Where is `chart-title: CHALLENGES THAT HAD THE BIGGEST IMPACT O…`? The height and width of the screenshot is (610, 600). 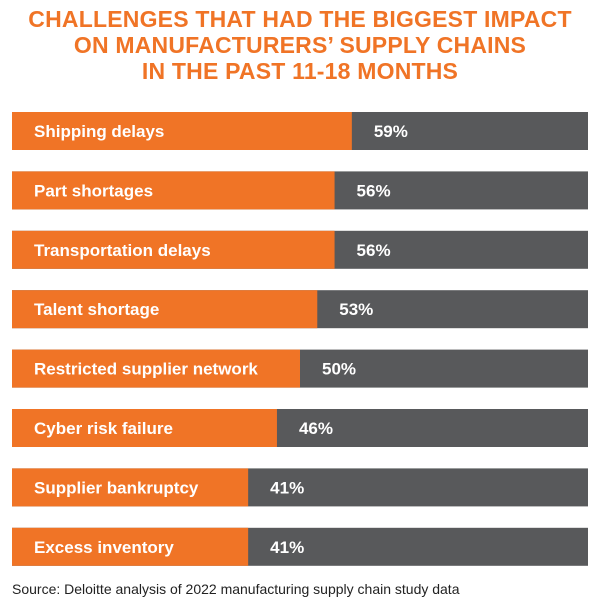
chart-title: CHALLENGES THAT HAD THE BIGGEST IMPACT O… is located at coordinates (300, 45).